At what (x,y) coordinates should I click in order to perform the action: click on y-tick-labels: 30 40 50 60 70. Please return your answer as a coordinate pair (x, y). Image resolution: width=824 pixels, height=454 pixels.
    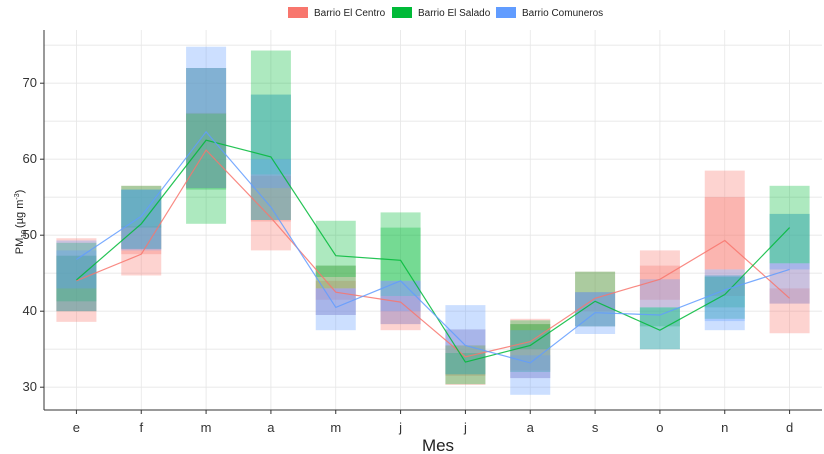
    Looking at the image, I should click on (33, 234).